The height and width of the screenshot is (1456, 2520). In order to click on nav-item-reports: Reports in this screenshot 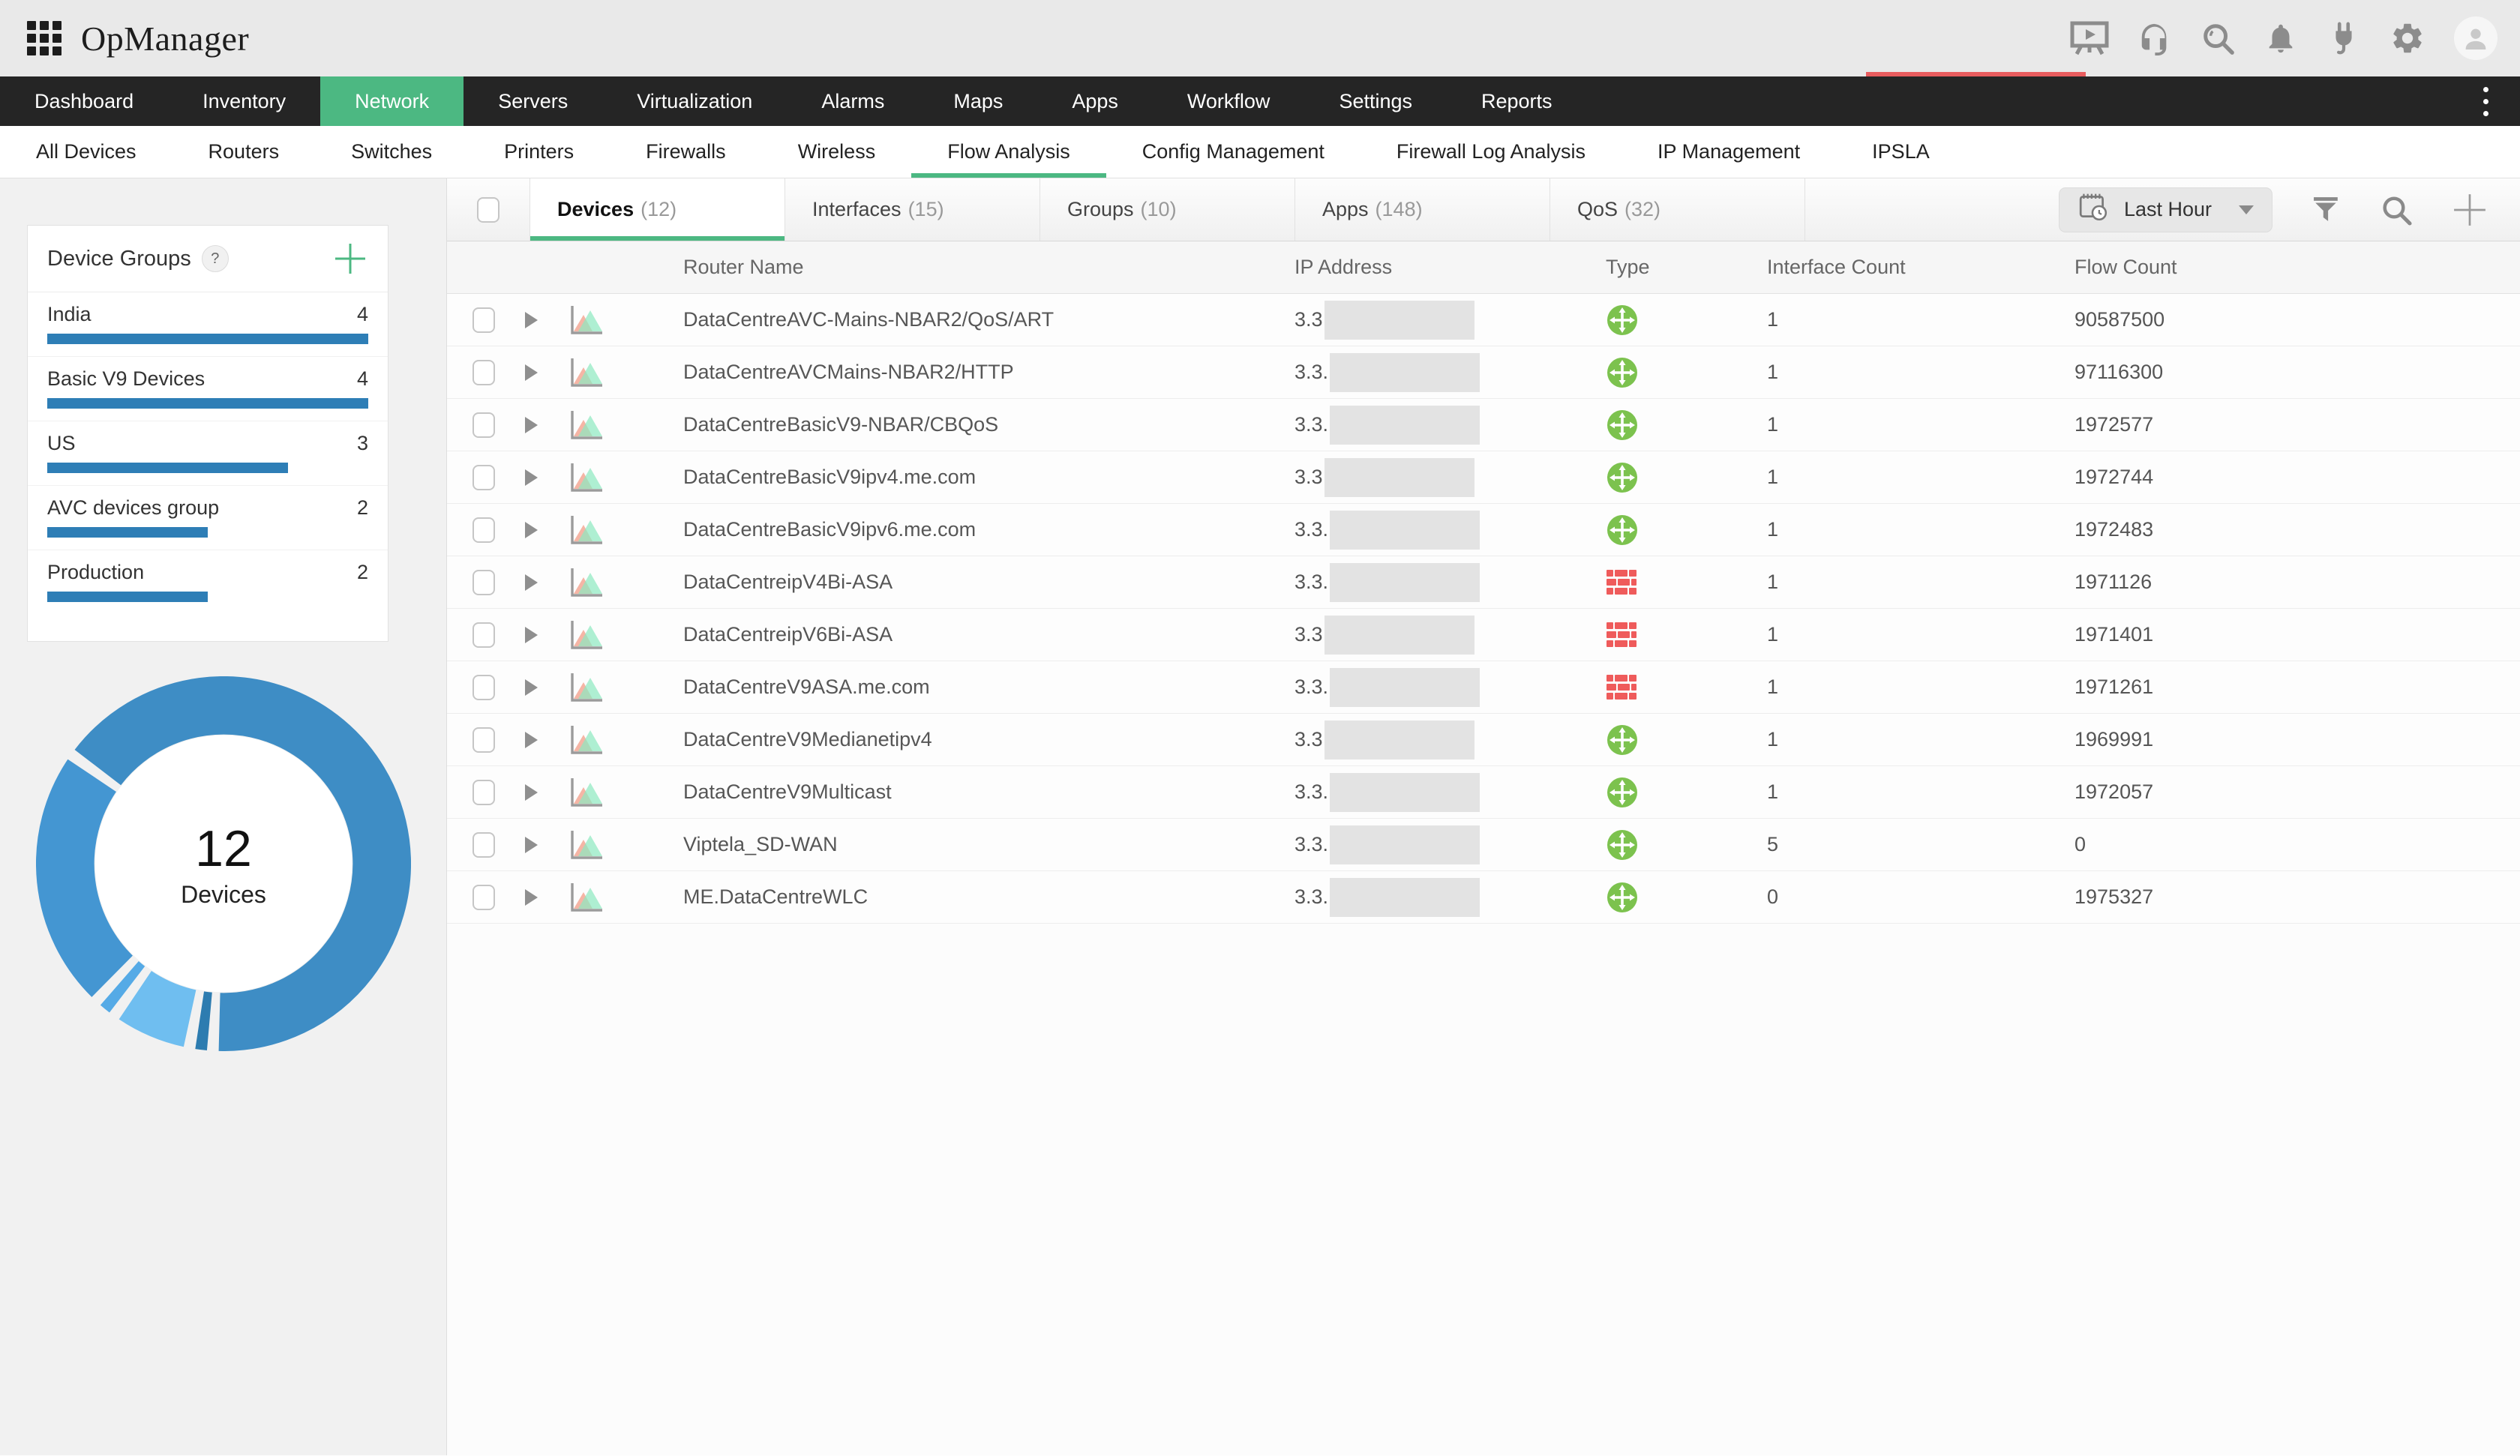, I will do `click(1516, 100)`.